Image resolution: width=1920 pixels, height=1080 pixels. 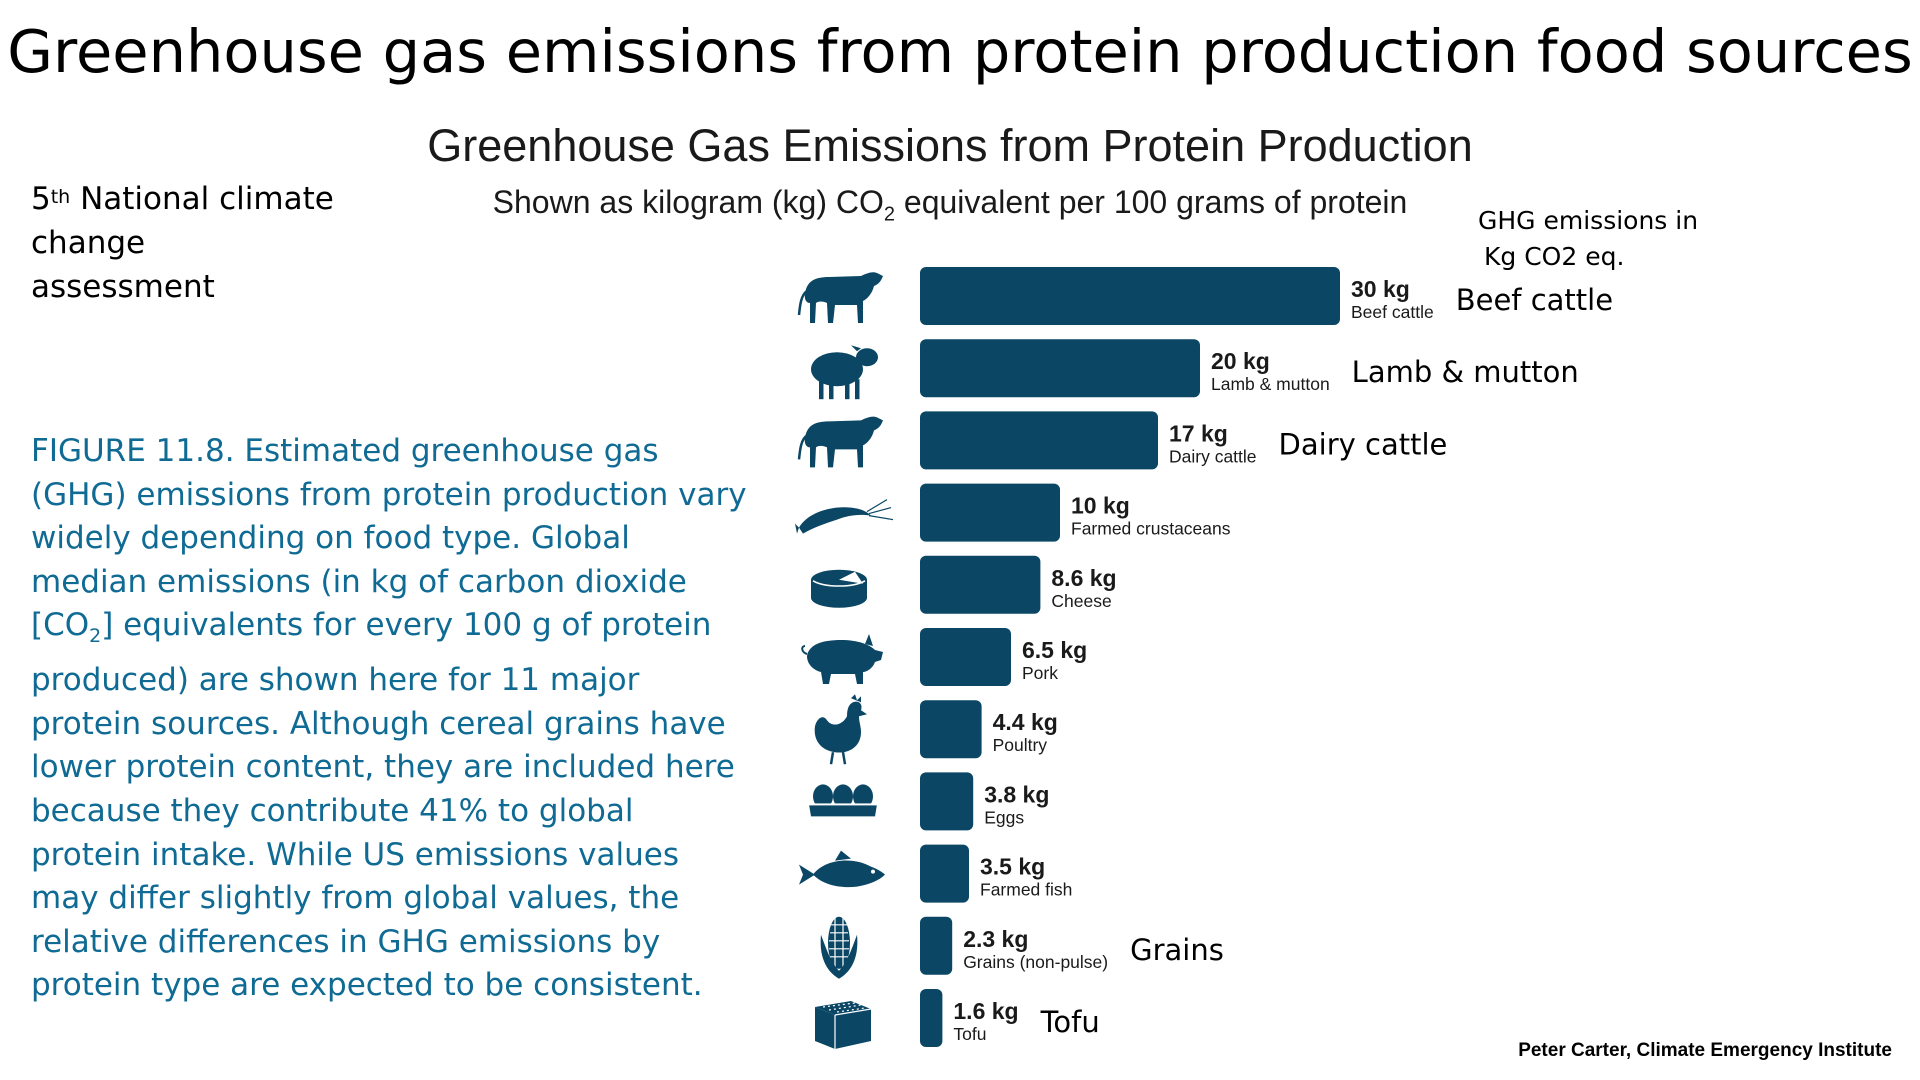 I want to click on eggs-icon, so click(x=843, y=800).